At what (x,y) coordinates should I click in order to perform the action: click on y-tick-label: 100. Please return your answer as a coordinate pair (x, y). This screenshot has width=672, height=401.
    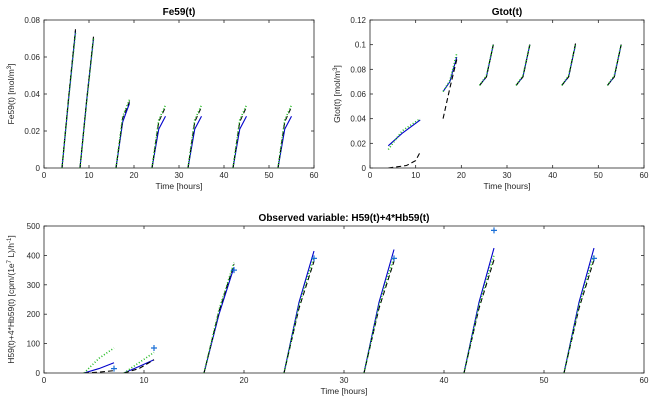
    Looking at the image, I should click on (34, 344).